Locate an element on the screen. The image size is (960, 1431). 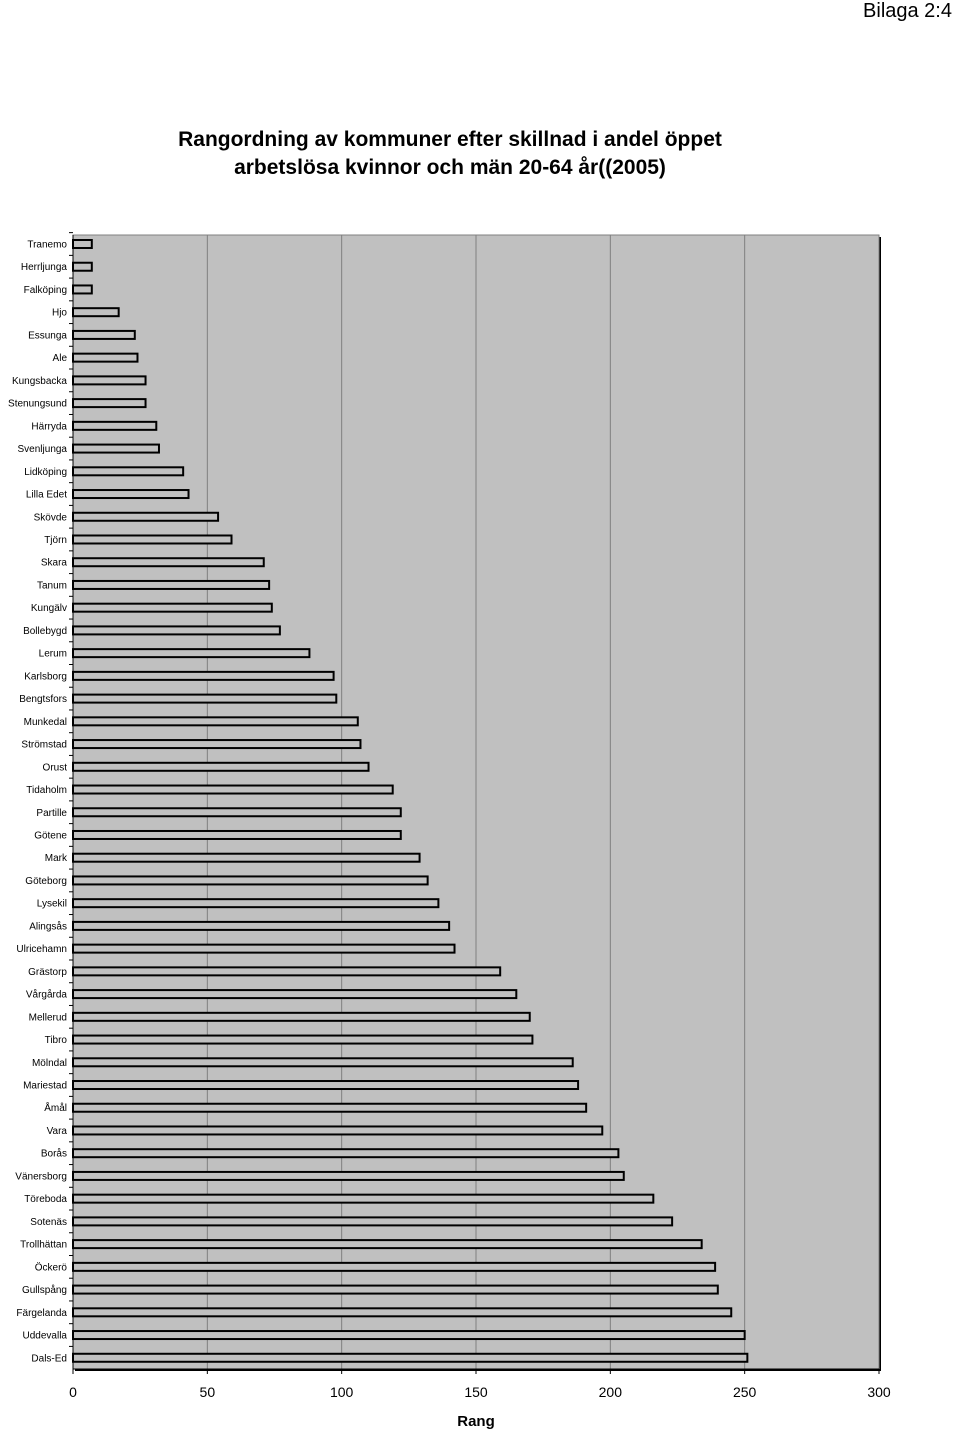
category-label: Kungsbacka is located at coordinates (39, 381).